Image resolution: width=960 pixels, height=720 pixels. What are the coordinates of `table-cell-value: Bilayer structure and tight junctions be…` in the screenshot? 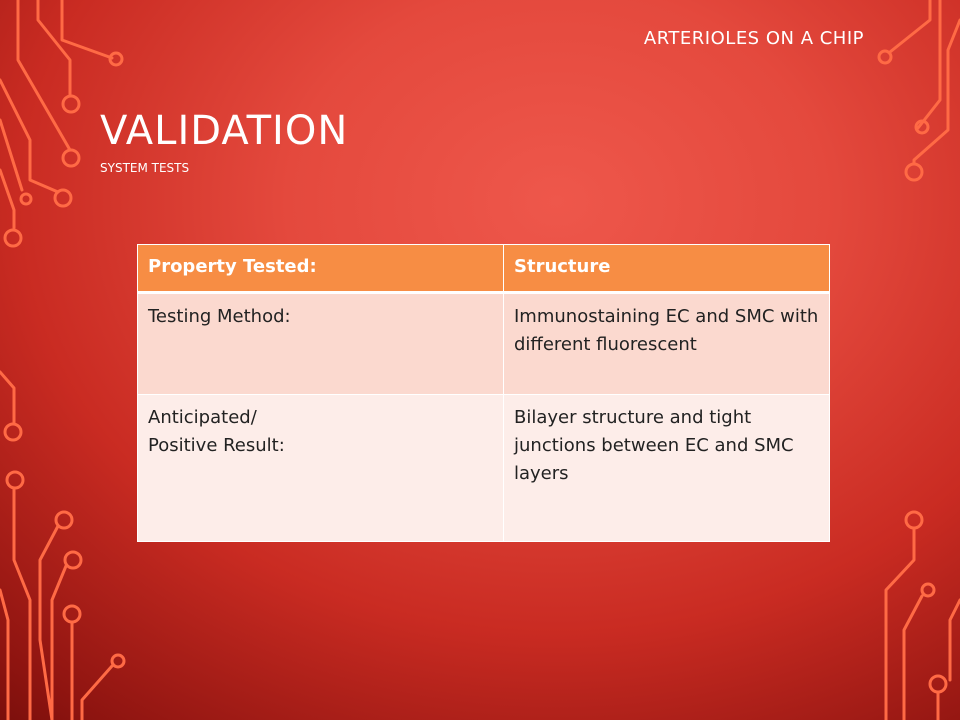 It's located at (666, 468).